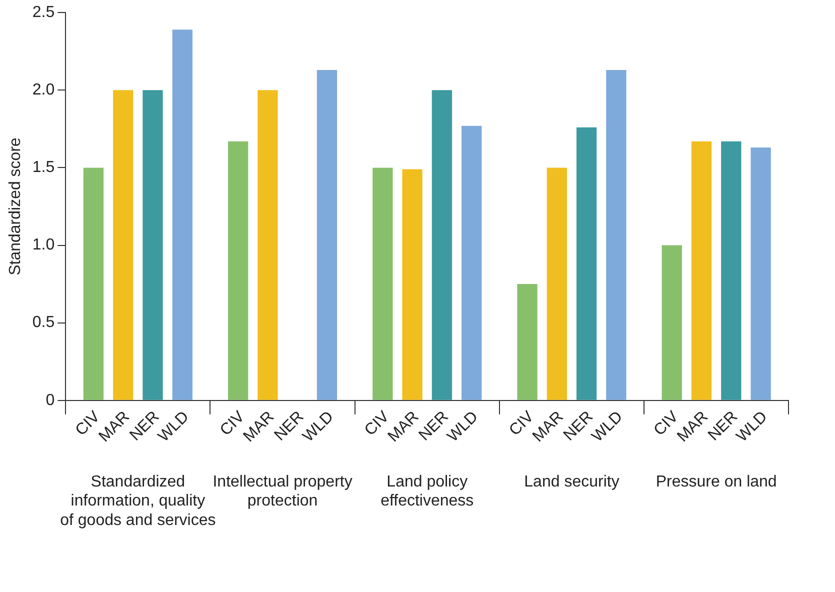  Describe the element at coordinates (43, 90) in the screenshot. I see `y-tick-label: 2.0` at that location.